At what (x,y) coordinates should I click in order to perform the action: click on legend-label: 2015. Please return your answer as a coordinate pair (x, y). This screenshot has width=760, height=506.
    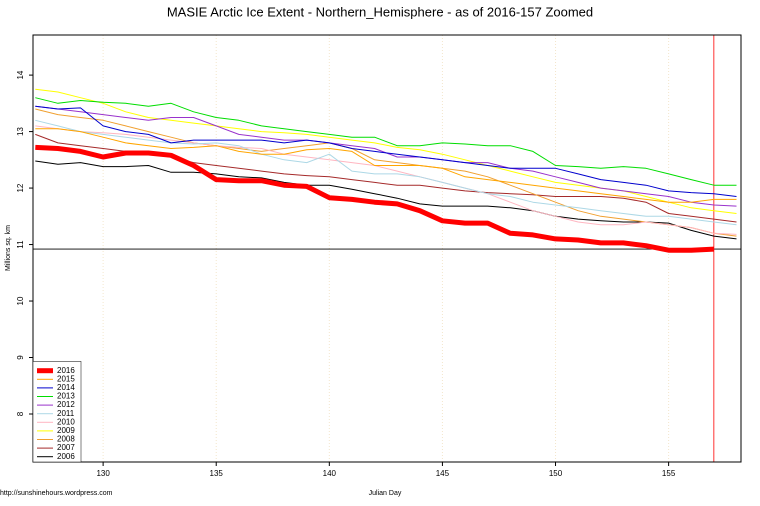
    Looking at the image, I should click on (66, 378).